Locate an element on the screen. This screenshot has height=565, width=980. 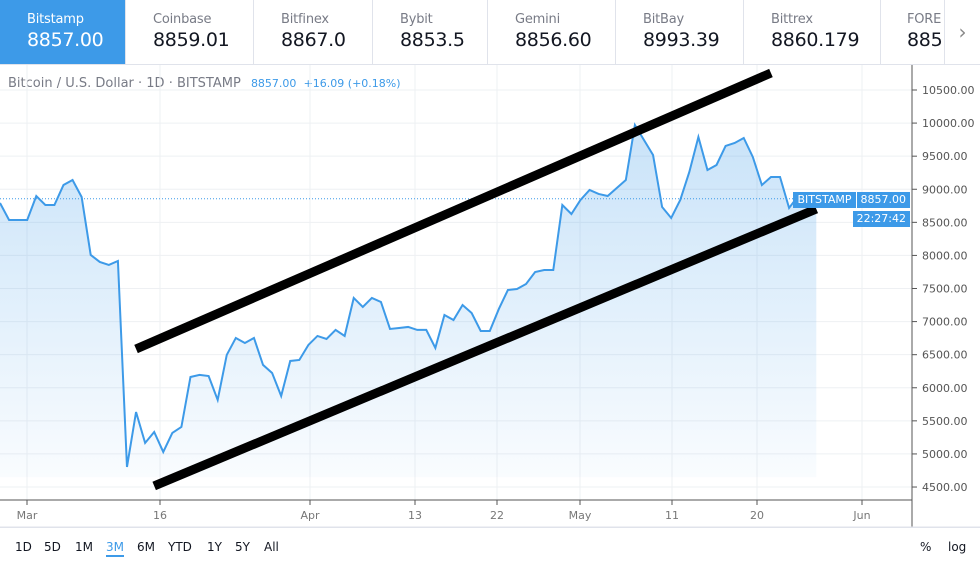
y-tick-label: 9500.00 is located at coordinates (945, 156).